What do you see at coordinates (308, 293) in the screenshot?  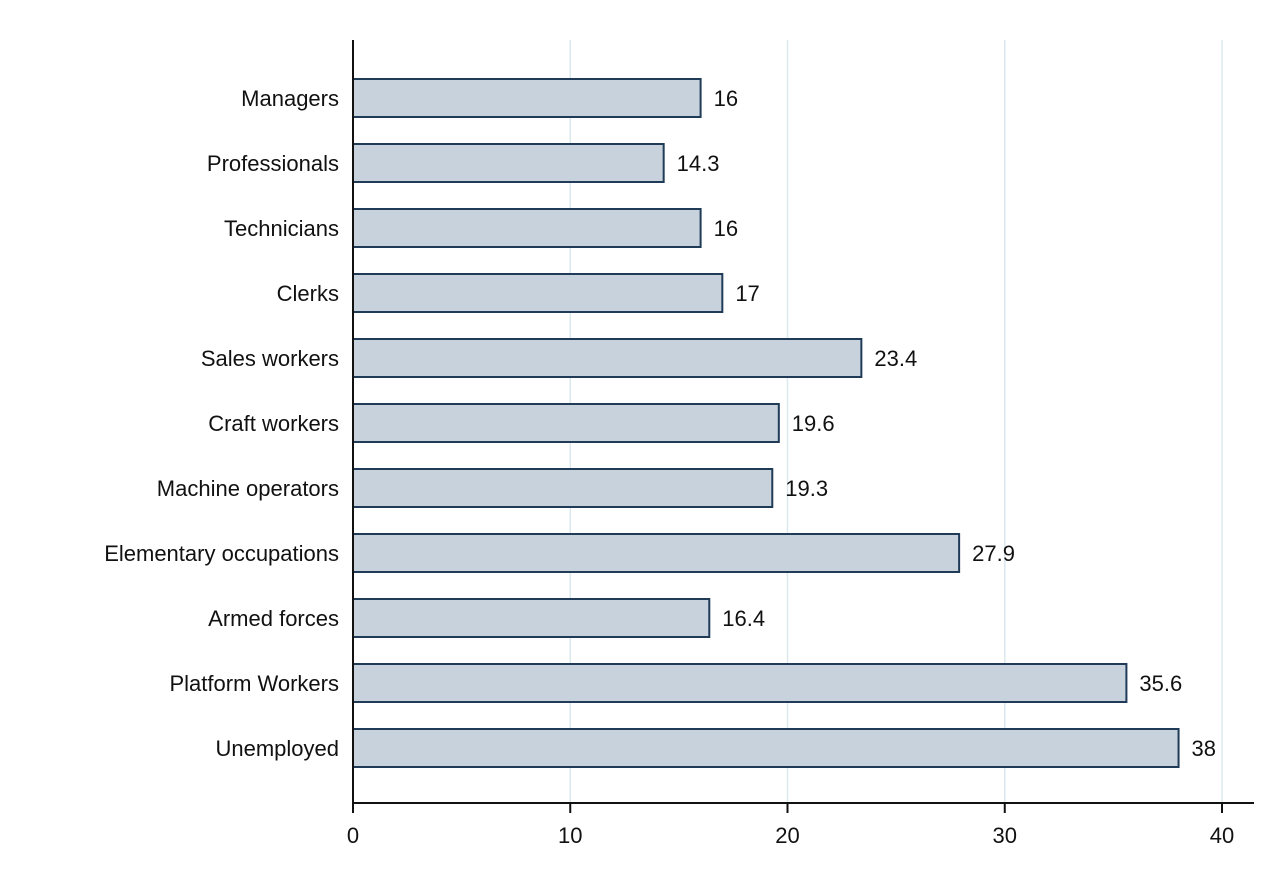 I see `category-label-clerks: Clerks` at bounding box center [308, 293].